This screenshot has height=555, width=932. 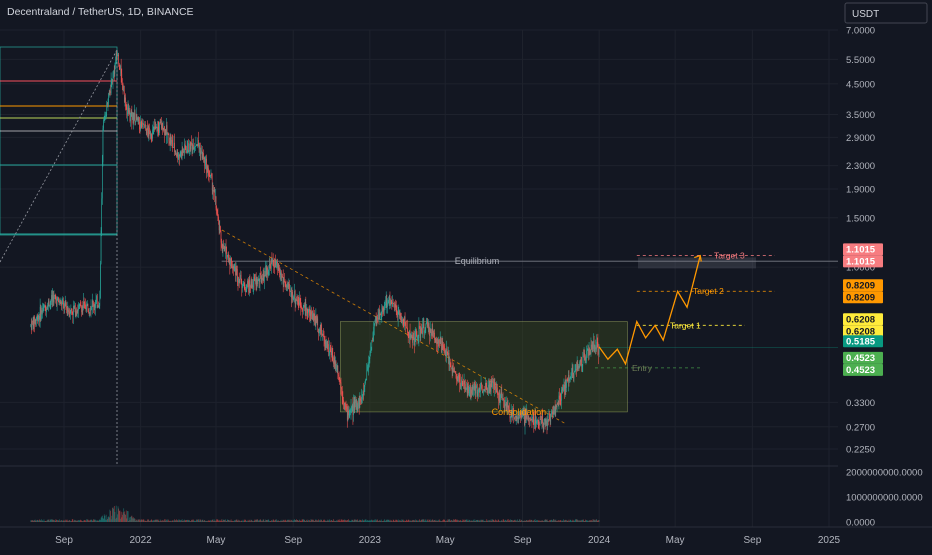 I want to click on target-2-label: Target 2, so click(x=708, y=291).